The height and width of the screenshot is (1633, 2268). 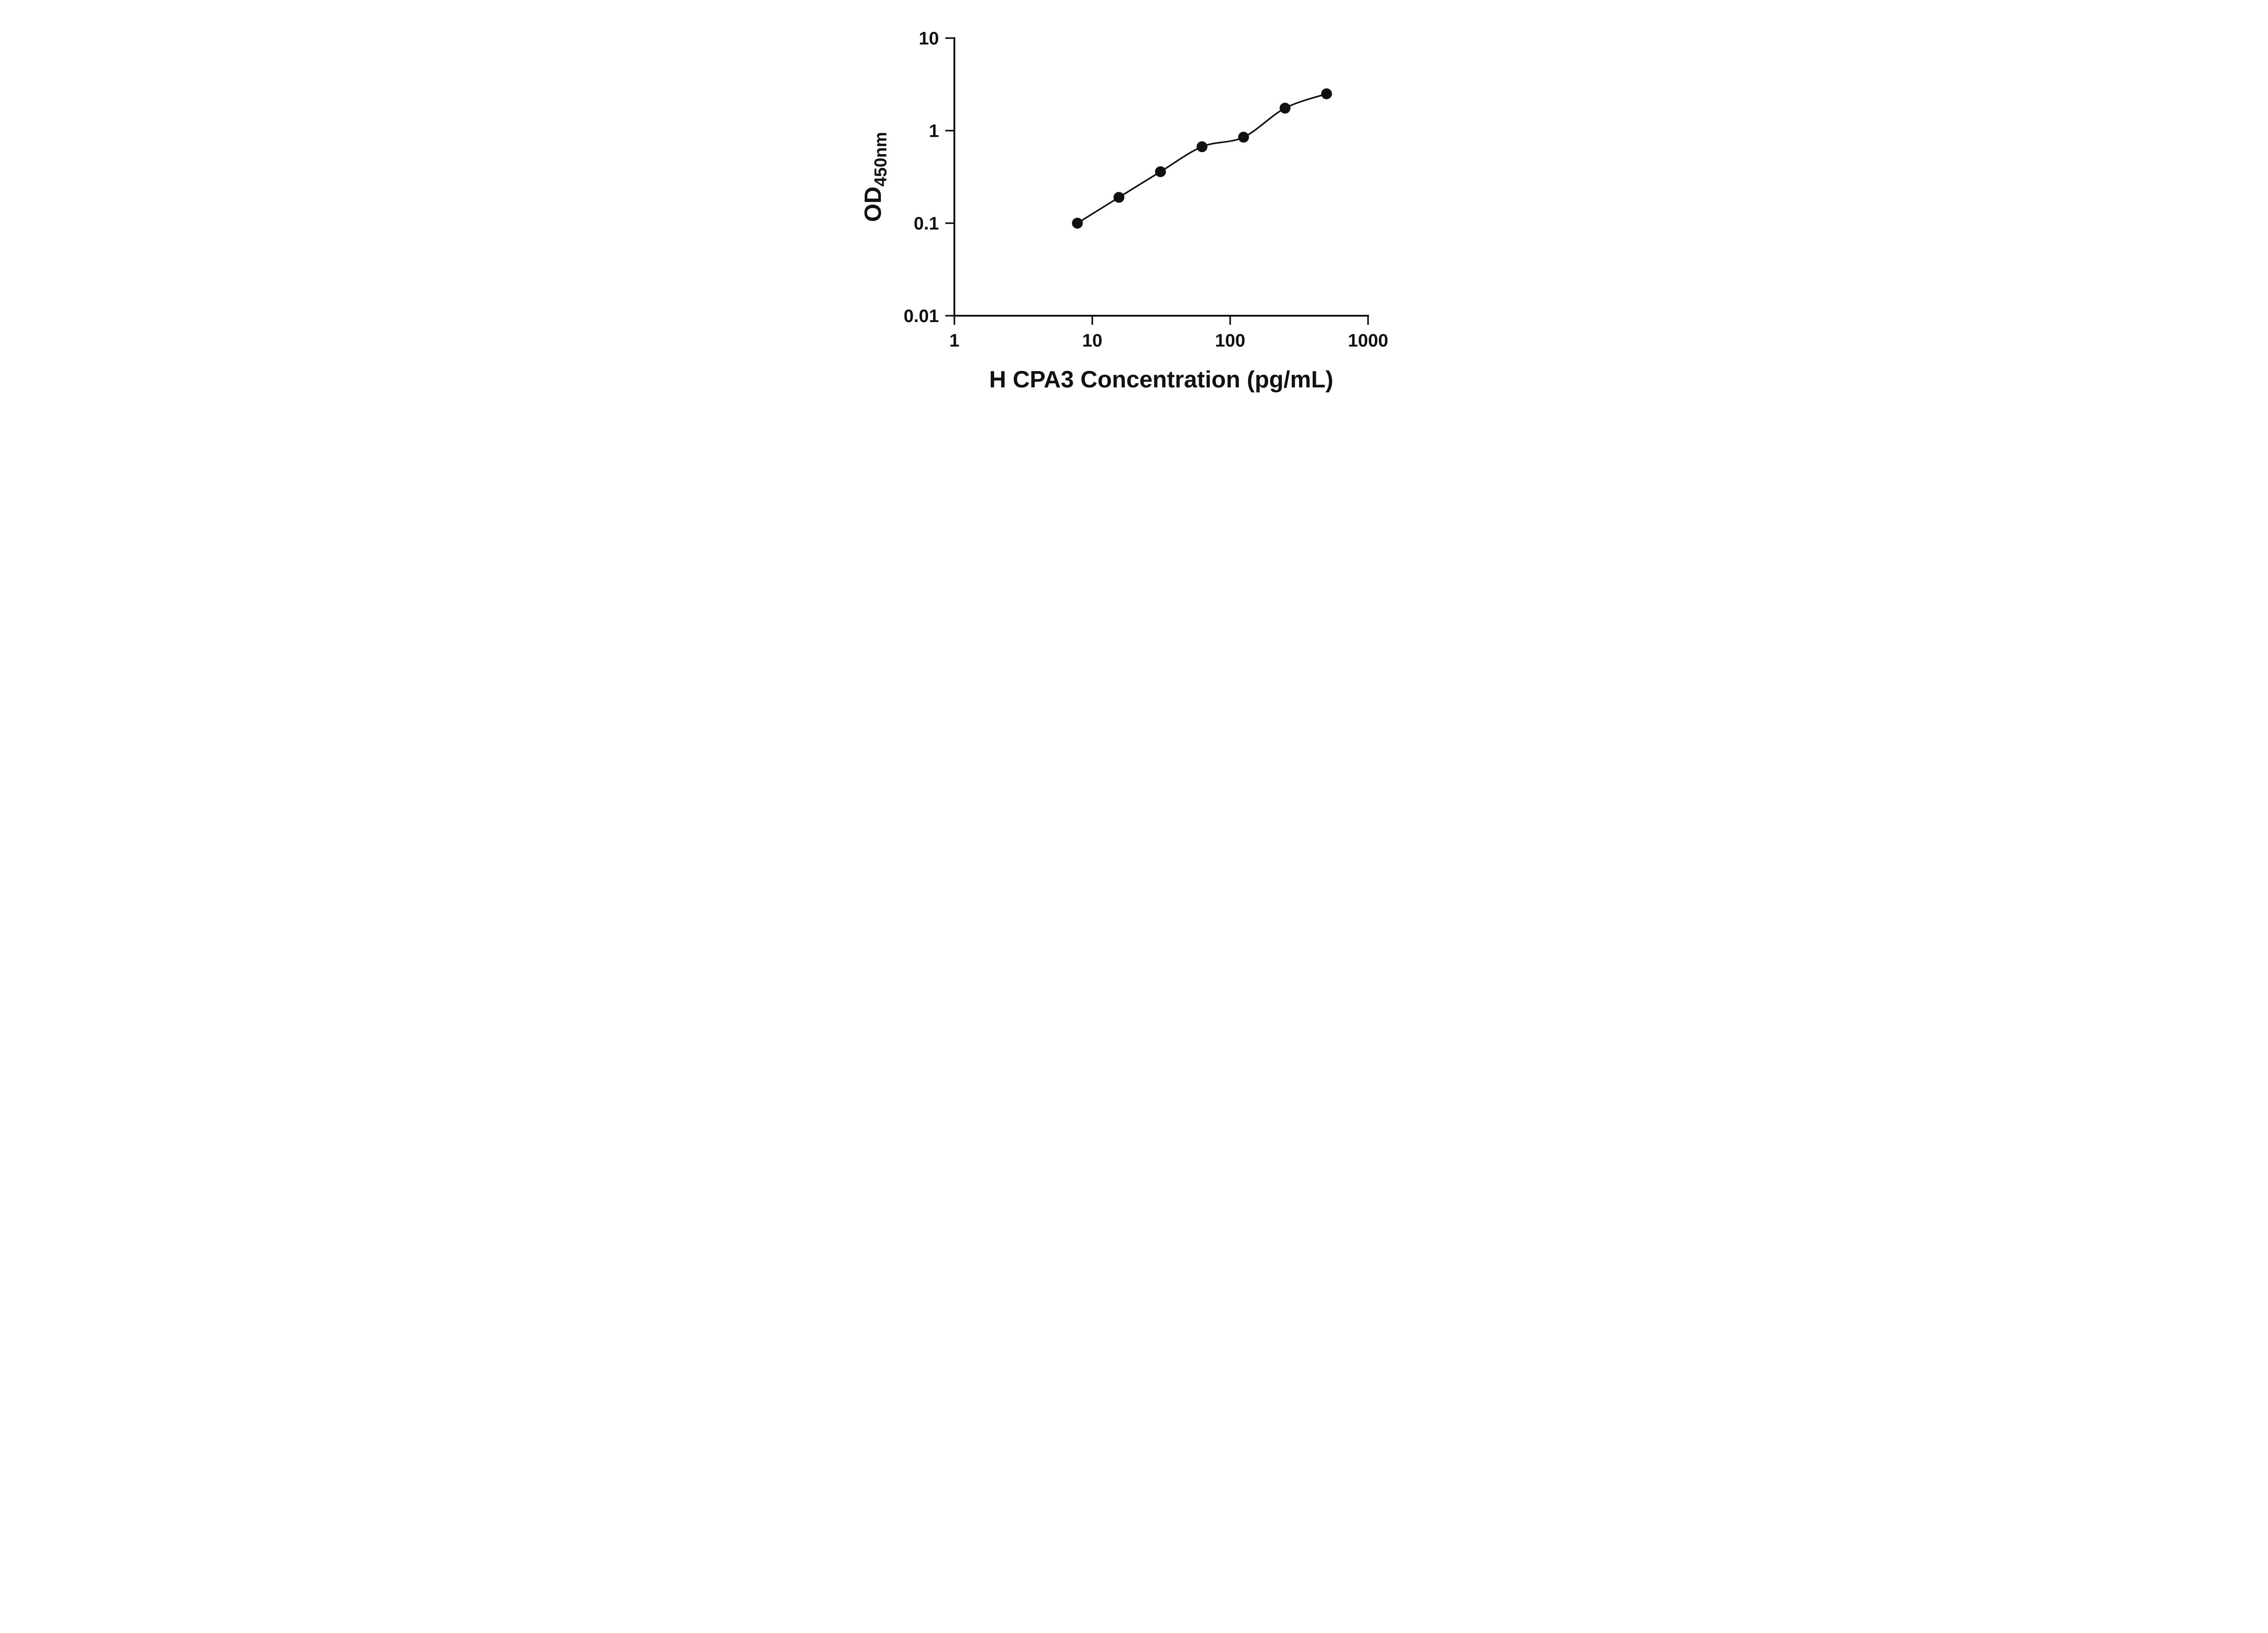 I want to click on y-axis-title: OD450nm, so click(x=875, y=177).